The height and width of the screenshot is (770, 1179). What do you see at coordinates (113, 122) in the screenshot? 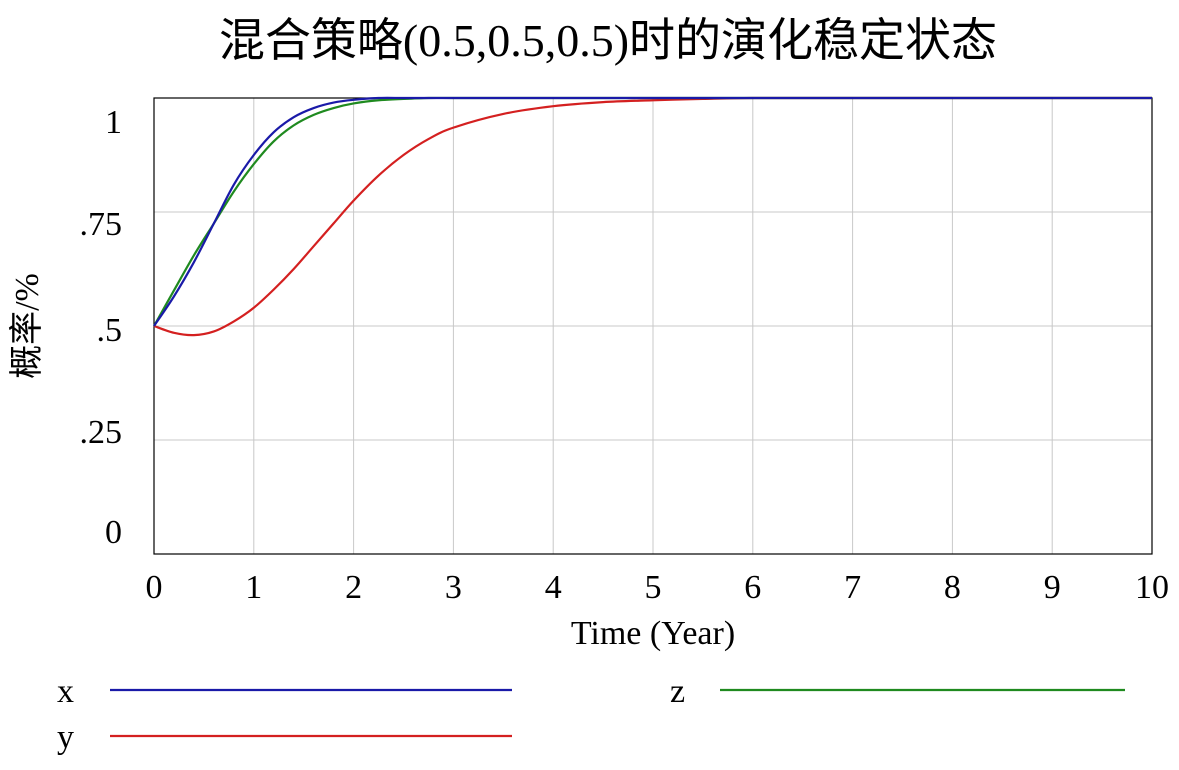
I see `y-tick-label: 1` at bounding box center [113, 122].